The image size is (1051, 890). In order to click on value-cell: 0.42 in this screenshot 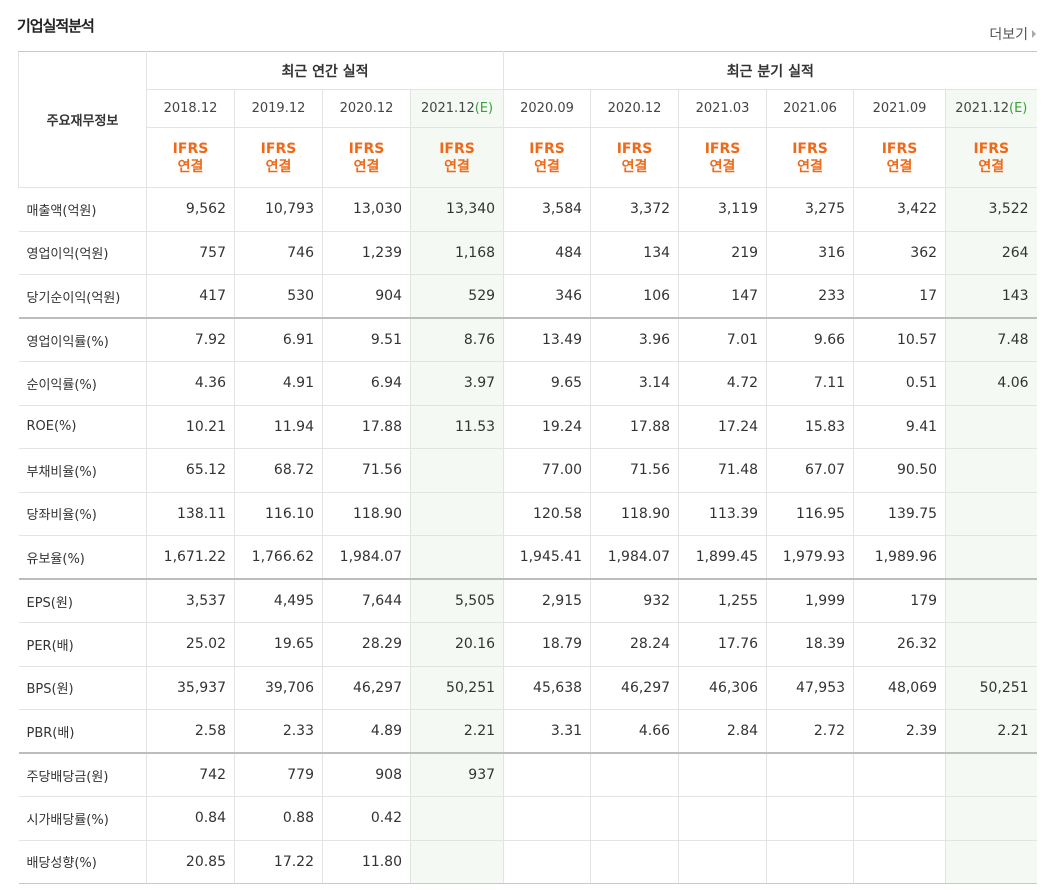, I will do `click(366, 818)`.